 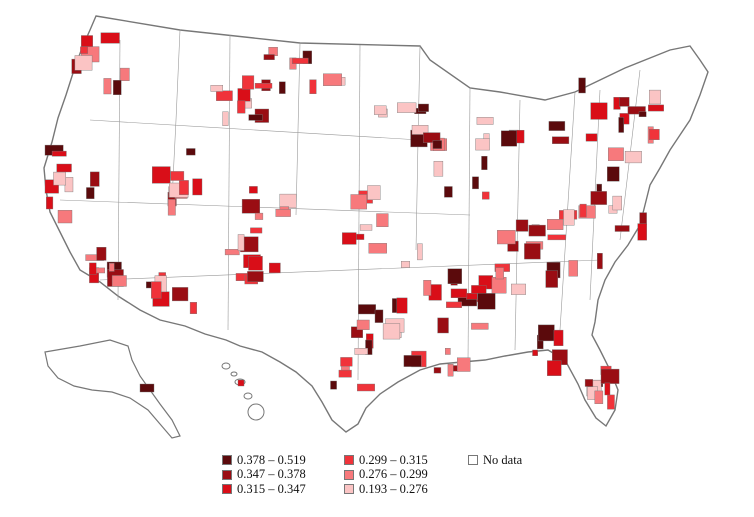 What do you see at coordinates (393, 488) in the screenshot?
I see `legend-label: 0.193 – 0.276` at bounding box center [393, 488].